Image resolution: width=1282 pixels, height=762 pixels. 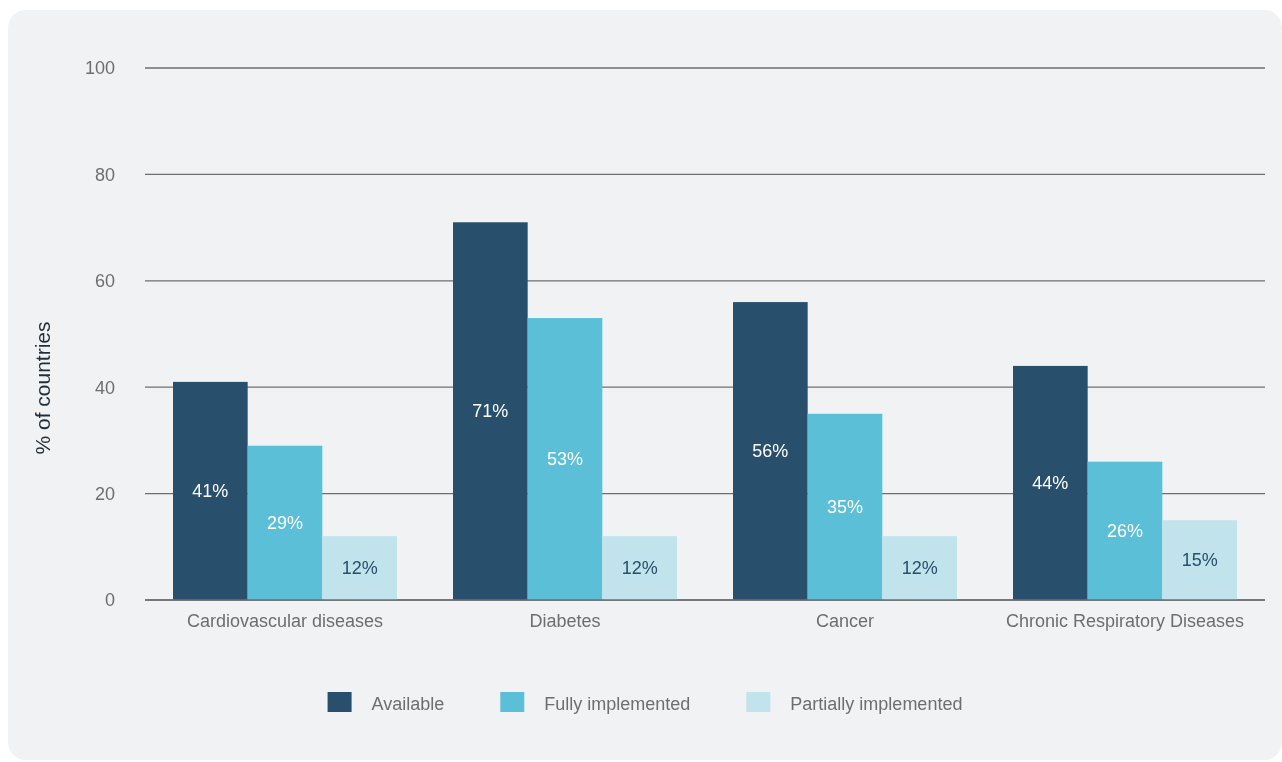 I want to click on data-label: 44%, so click(x=1050, y=483).